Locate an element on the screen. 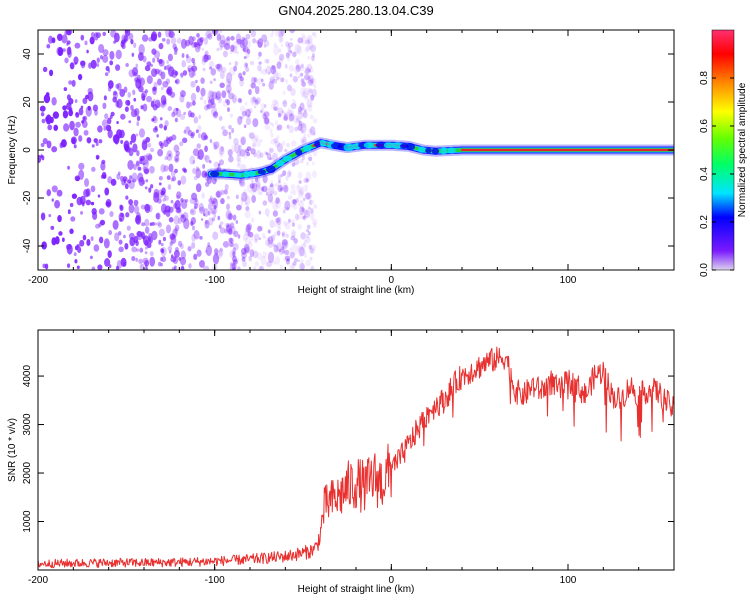  chart-title: GN04.2025.280.13.04.C39 is located at coordinates (355, 10).